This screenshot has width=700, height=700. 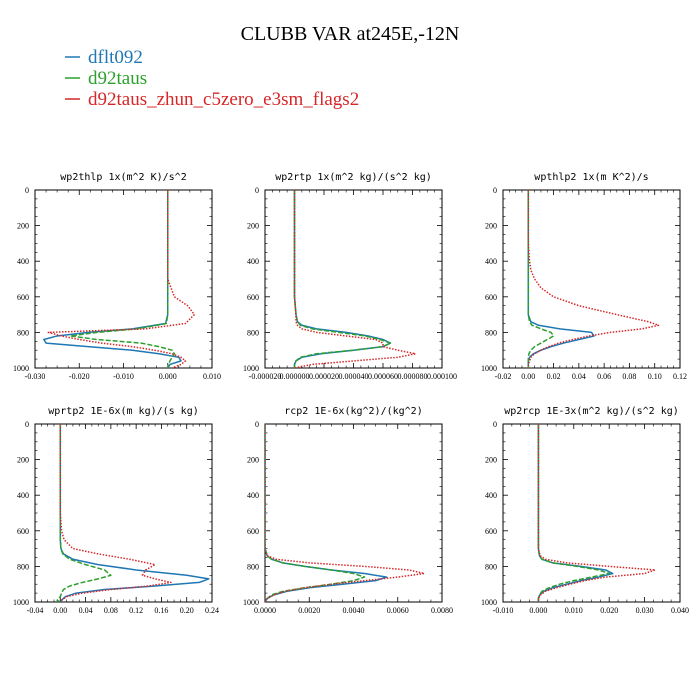 What do you see at coordinates (212, 610) in the screenshot?
I see `xtick-label: 0.24` at bounding box center [212, 610].